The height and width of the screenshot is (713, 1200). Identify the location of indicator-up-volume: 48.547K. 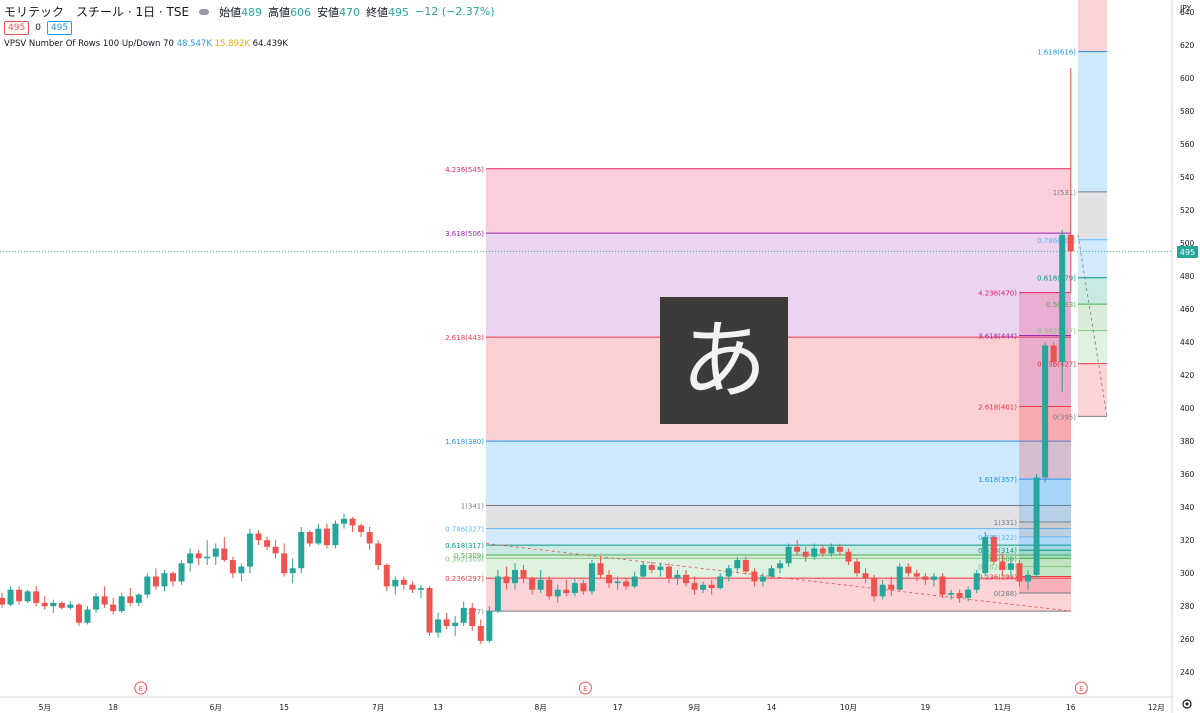
(194, 44).